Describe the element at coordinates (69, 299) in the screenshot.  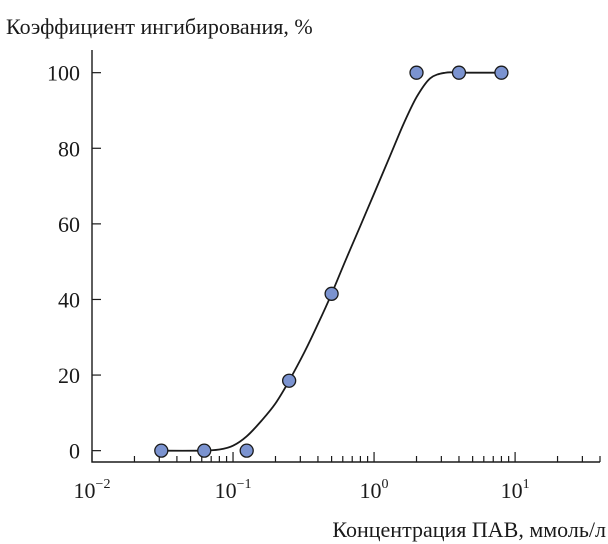
I see `y-tick-label: 40` at that location.